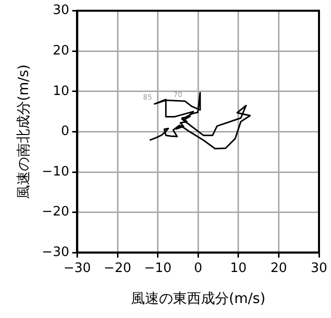 The image size is (331, 318). Describe the element at coordinates (61, 91) in the screenshot. I see `y-tick-label: 10` at that location.